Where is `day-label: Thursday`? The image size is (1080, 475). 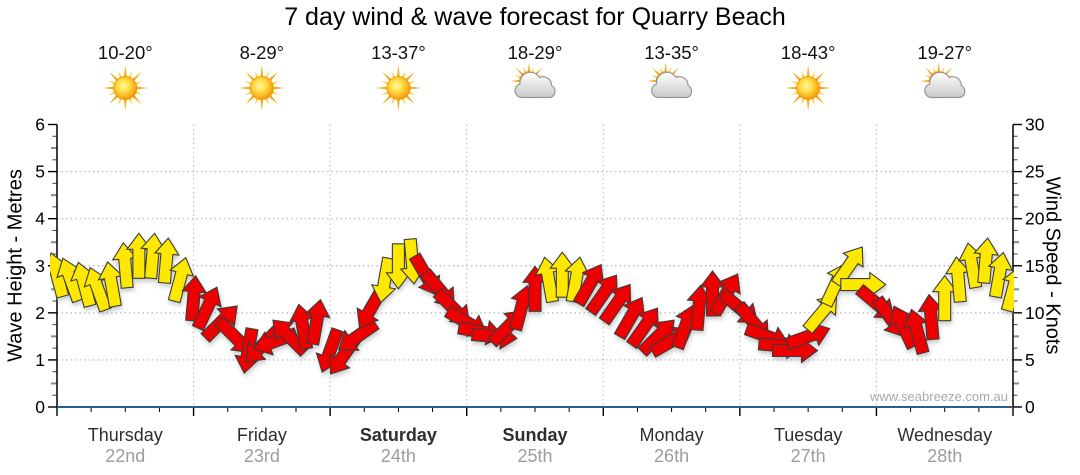
day-label: Thursday is located at coordinates (125, 435).